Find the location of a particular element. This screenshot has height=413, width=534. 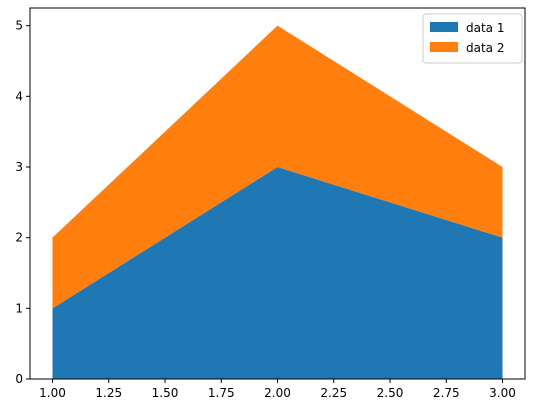

y-tick-label: 3 is located at coordinates (19, 167).